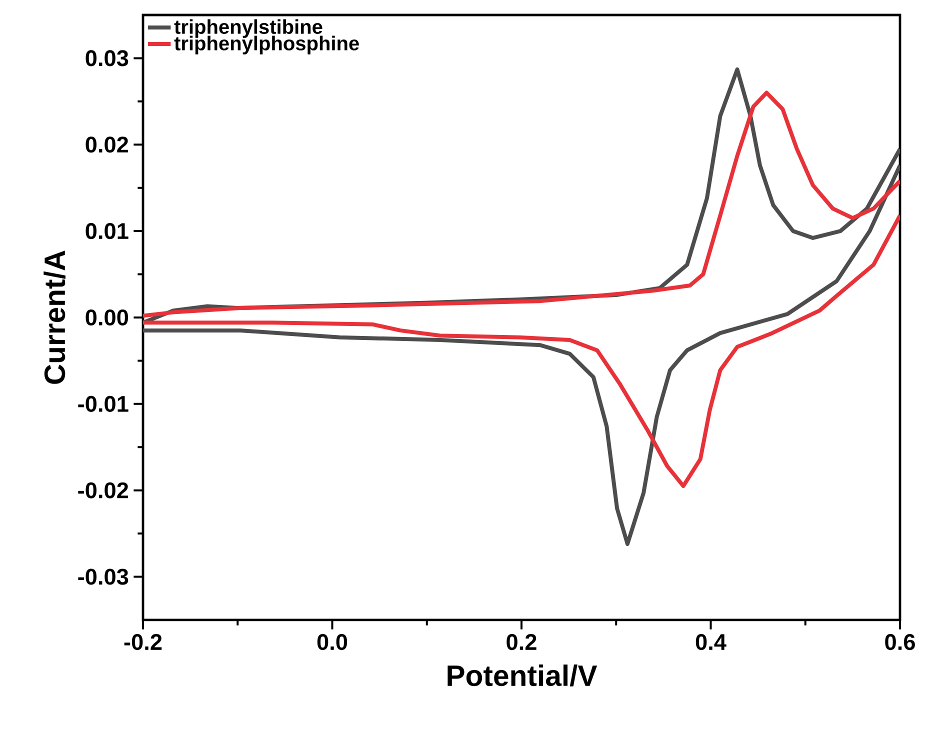 This screenshot has height=731, width=925. I want to click on y-tick-label: -0.03, so click(103, 576).